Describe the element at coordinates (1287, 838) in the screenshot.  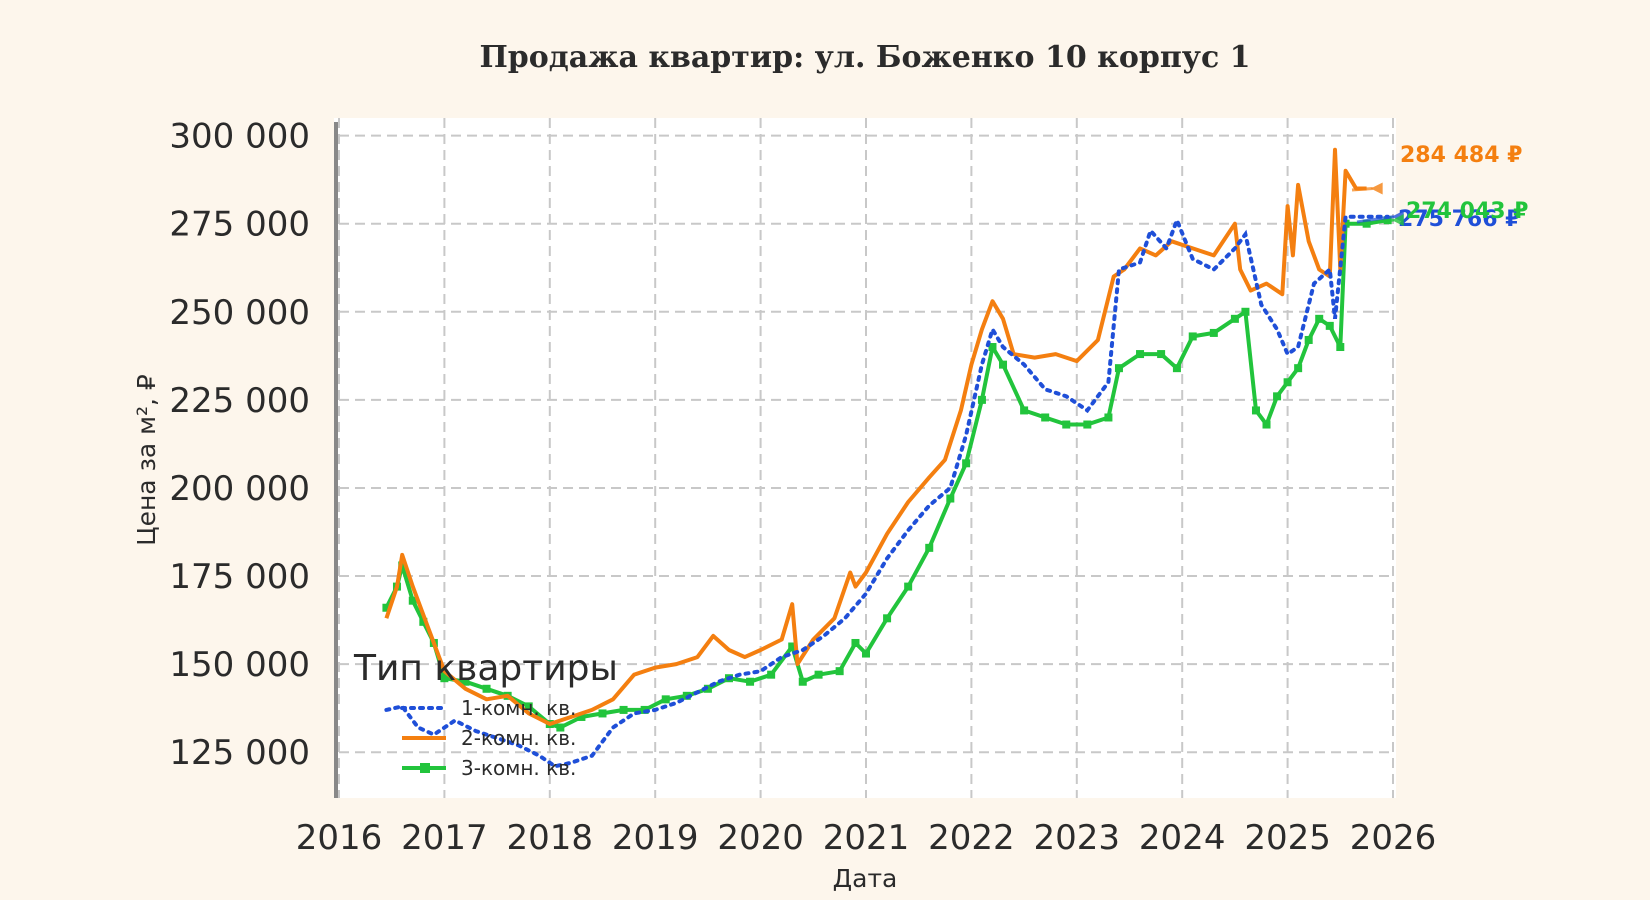
I see `x-tick-label: 2025` at that location.